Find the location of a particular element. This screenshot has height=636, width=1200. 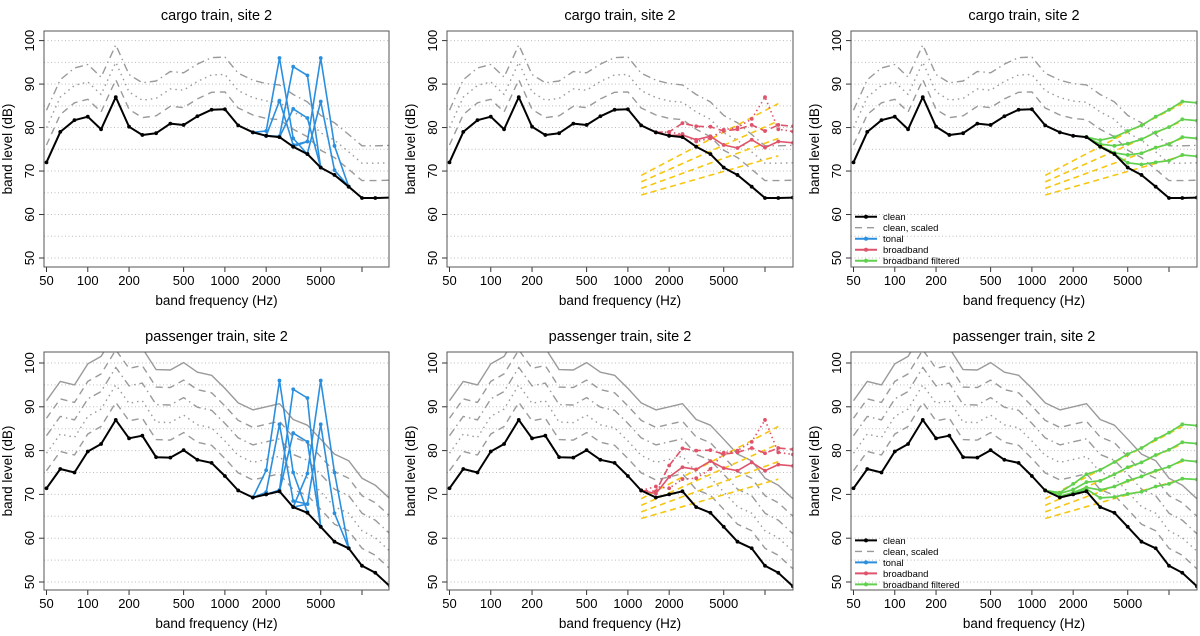

y-tick-label: 90 is located at coordinates (29, 407).